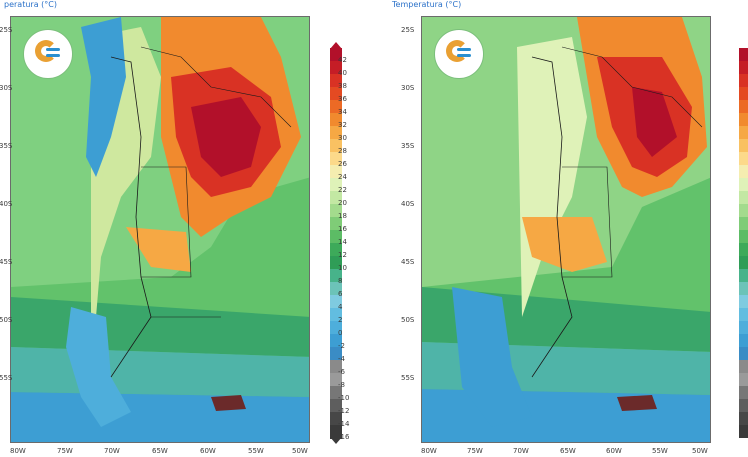  Describe the element at coordinates (342, 138) in the screenshot. I see `colorbar-tick-label: 30` at that location.